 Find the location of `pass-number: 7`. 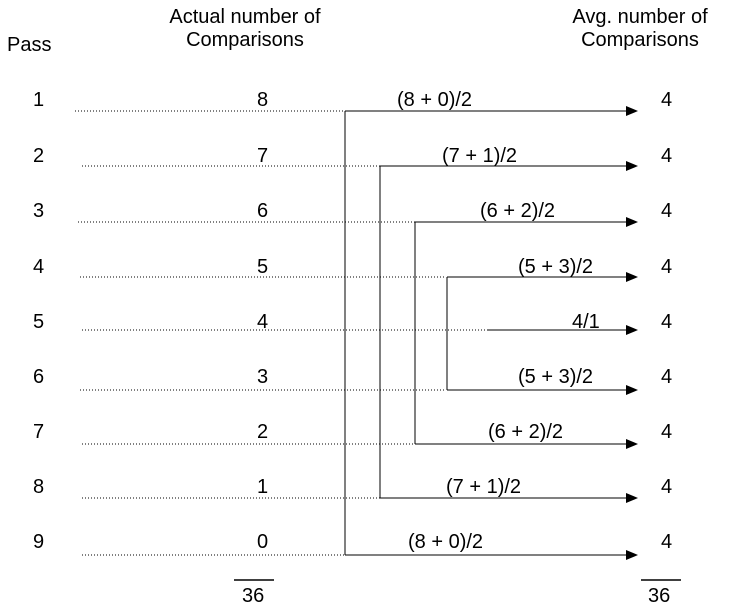

pass-number: 7 is located at coordinates (39, 432).